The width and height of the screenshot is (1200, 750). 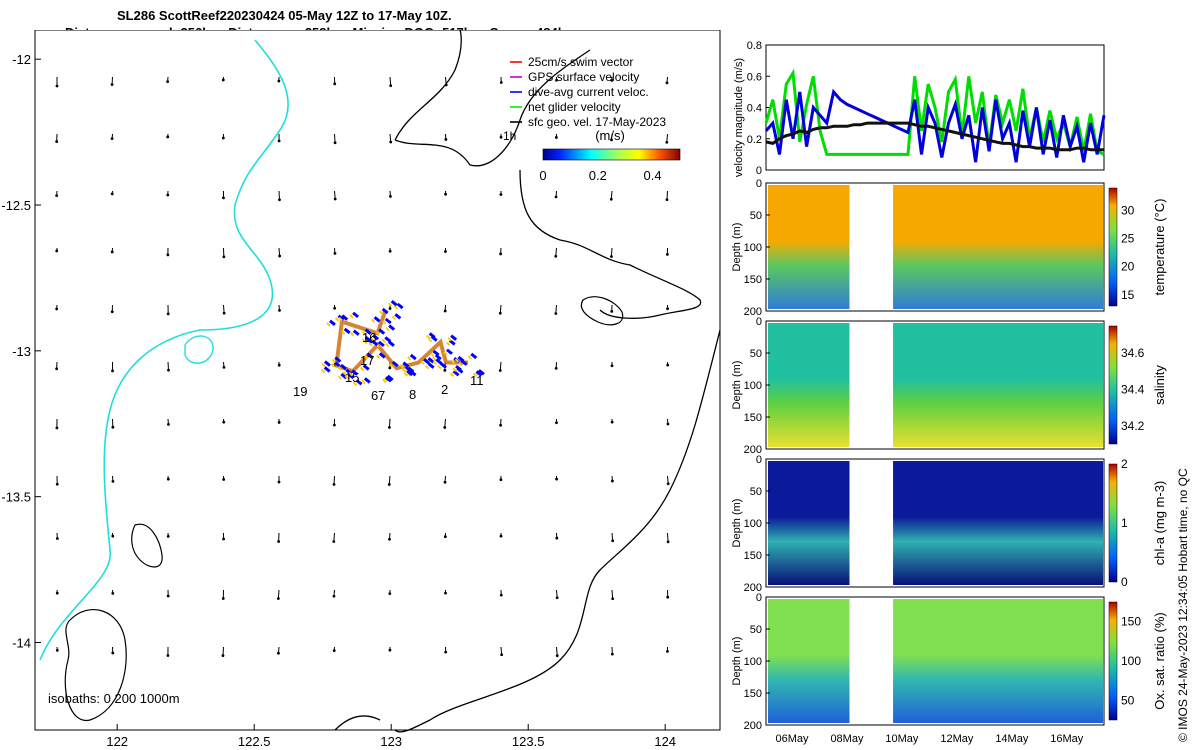 I want to click on lat-tick-label: -12, so click(x=21, y=59).